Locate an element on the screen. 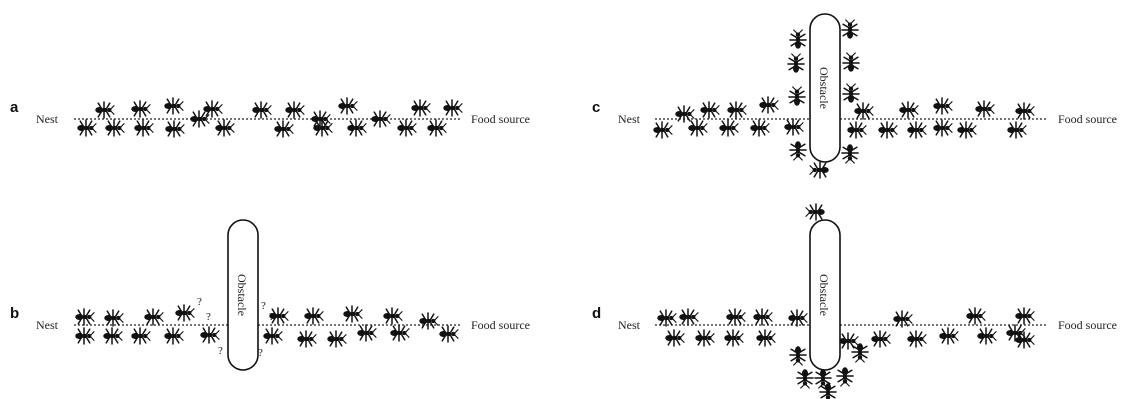  panel-letter: d is located at coordinates (596, 313).